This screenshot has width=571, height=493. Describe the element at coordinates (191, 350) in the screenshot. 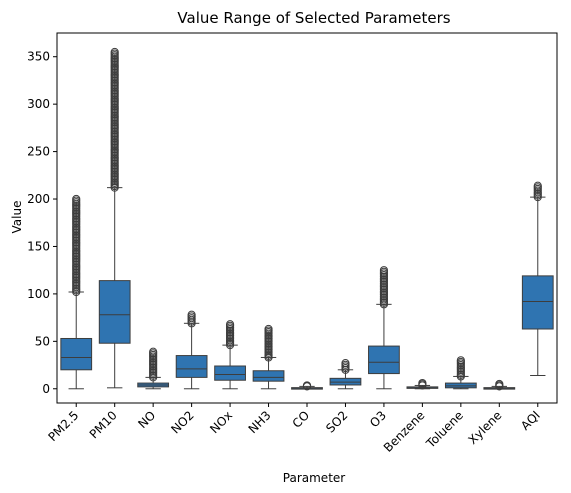

I see `box-NO2` at that location.